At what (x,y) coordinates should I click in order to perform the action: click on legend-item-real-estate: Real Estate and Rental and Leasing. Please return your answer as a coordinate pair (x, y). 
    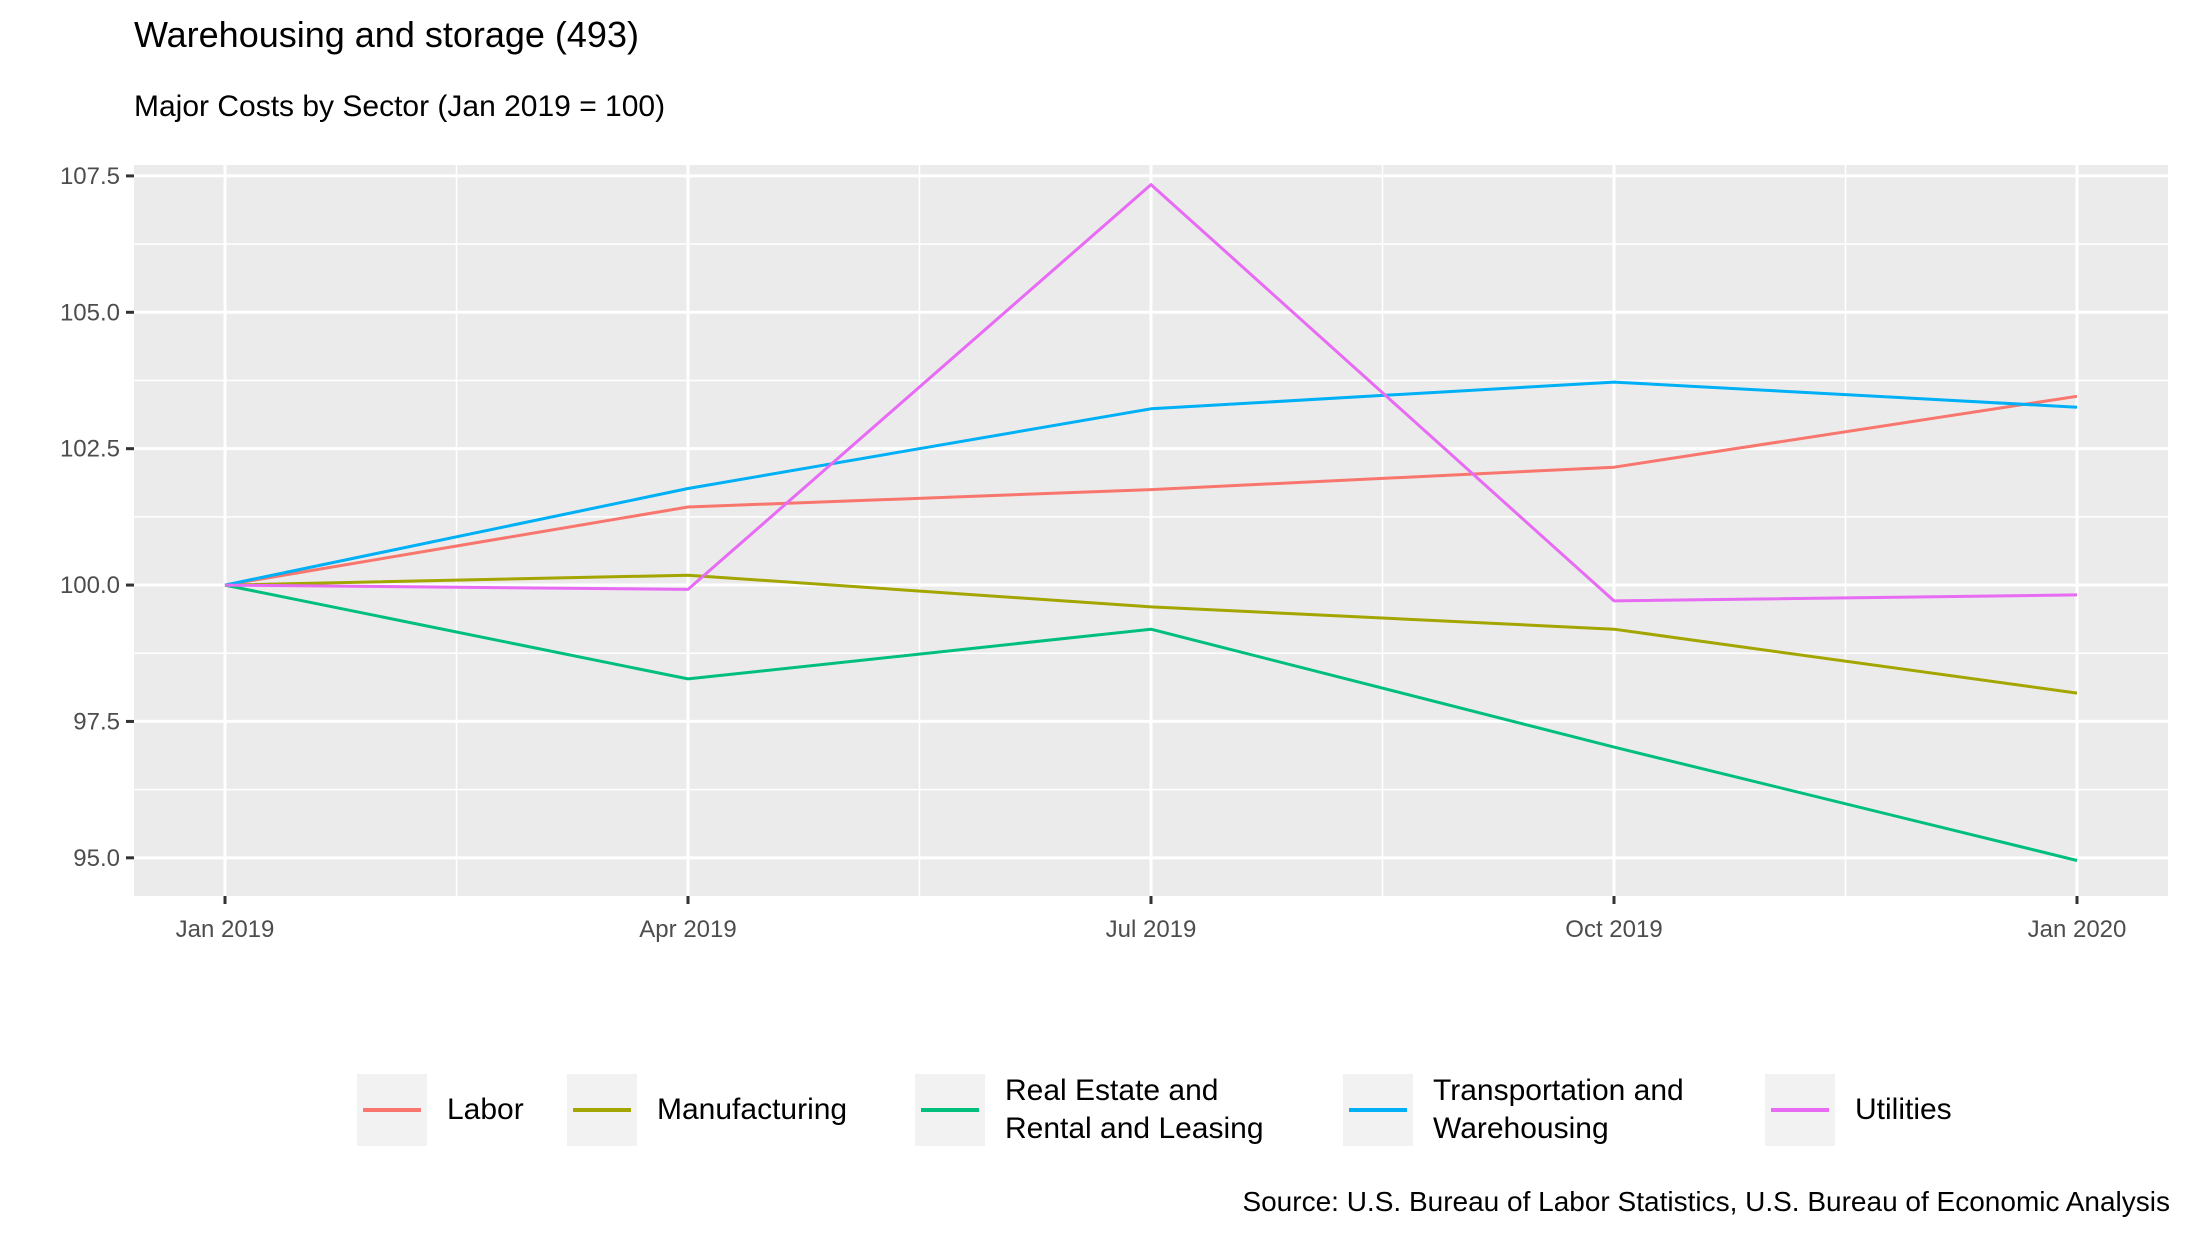
    Looking at the image, I should click on (1089, 1110).